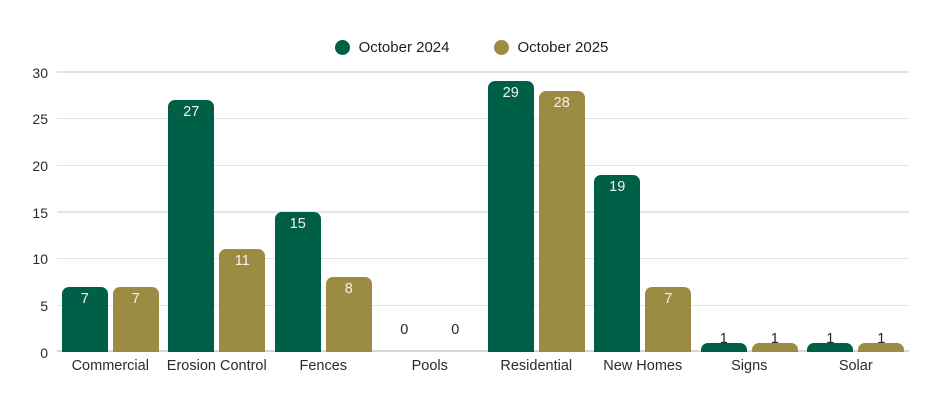 The image size is (943, 408). Describe the element at coordinates (429, 366) in the screenshot. I see `x-axis-category-label: Pools` at that location.